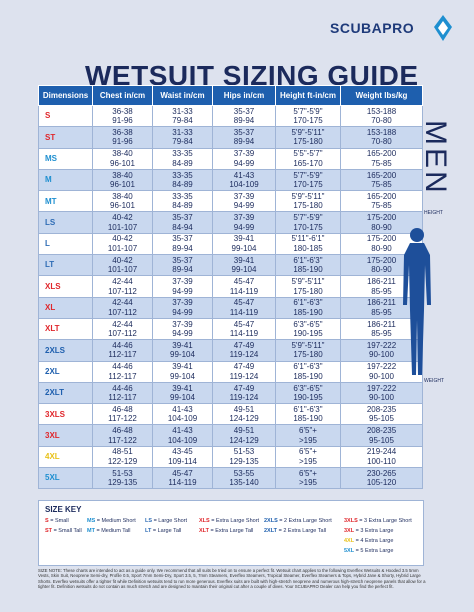 This screenshot has height=612, width=474. I want to click on cell-line: 91-96, so click(122, 121).